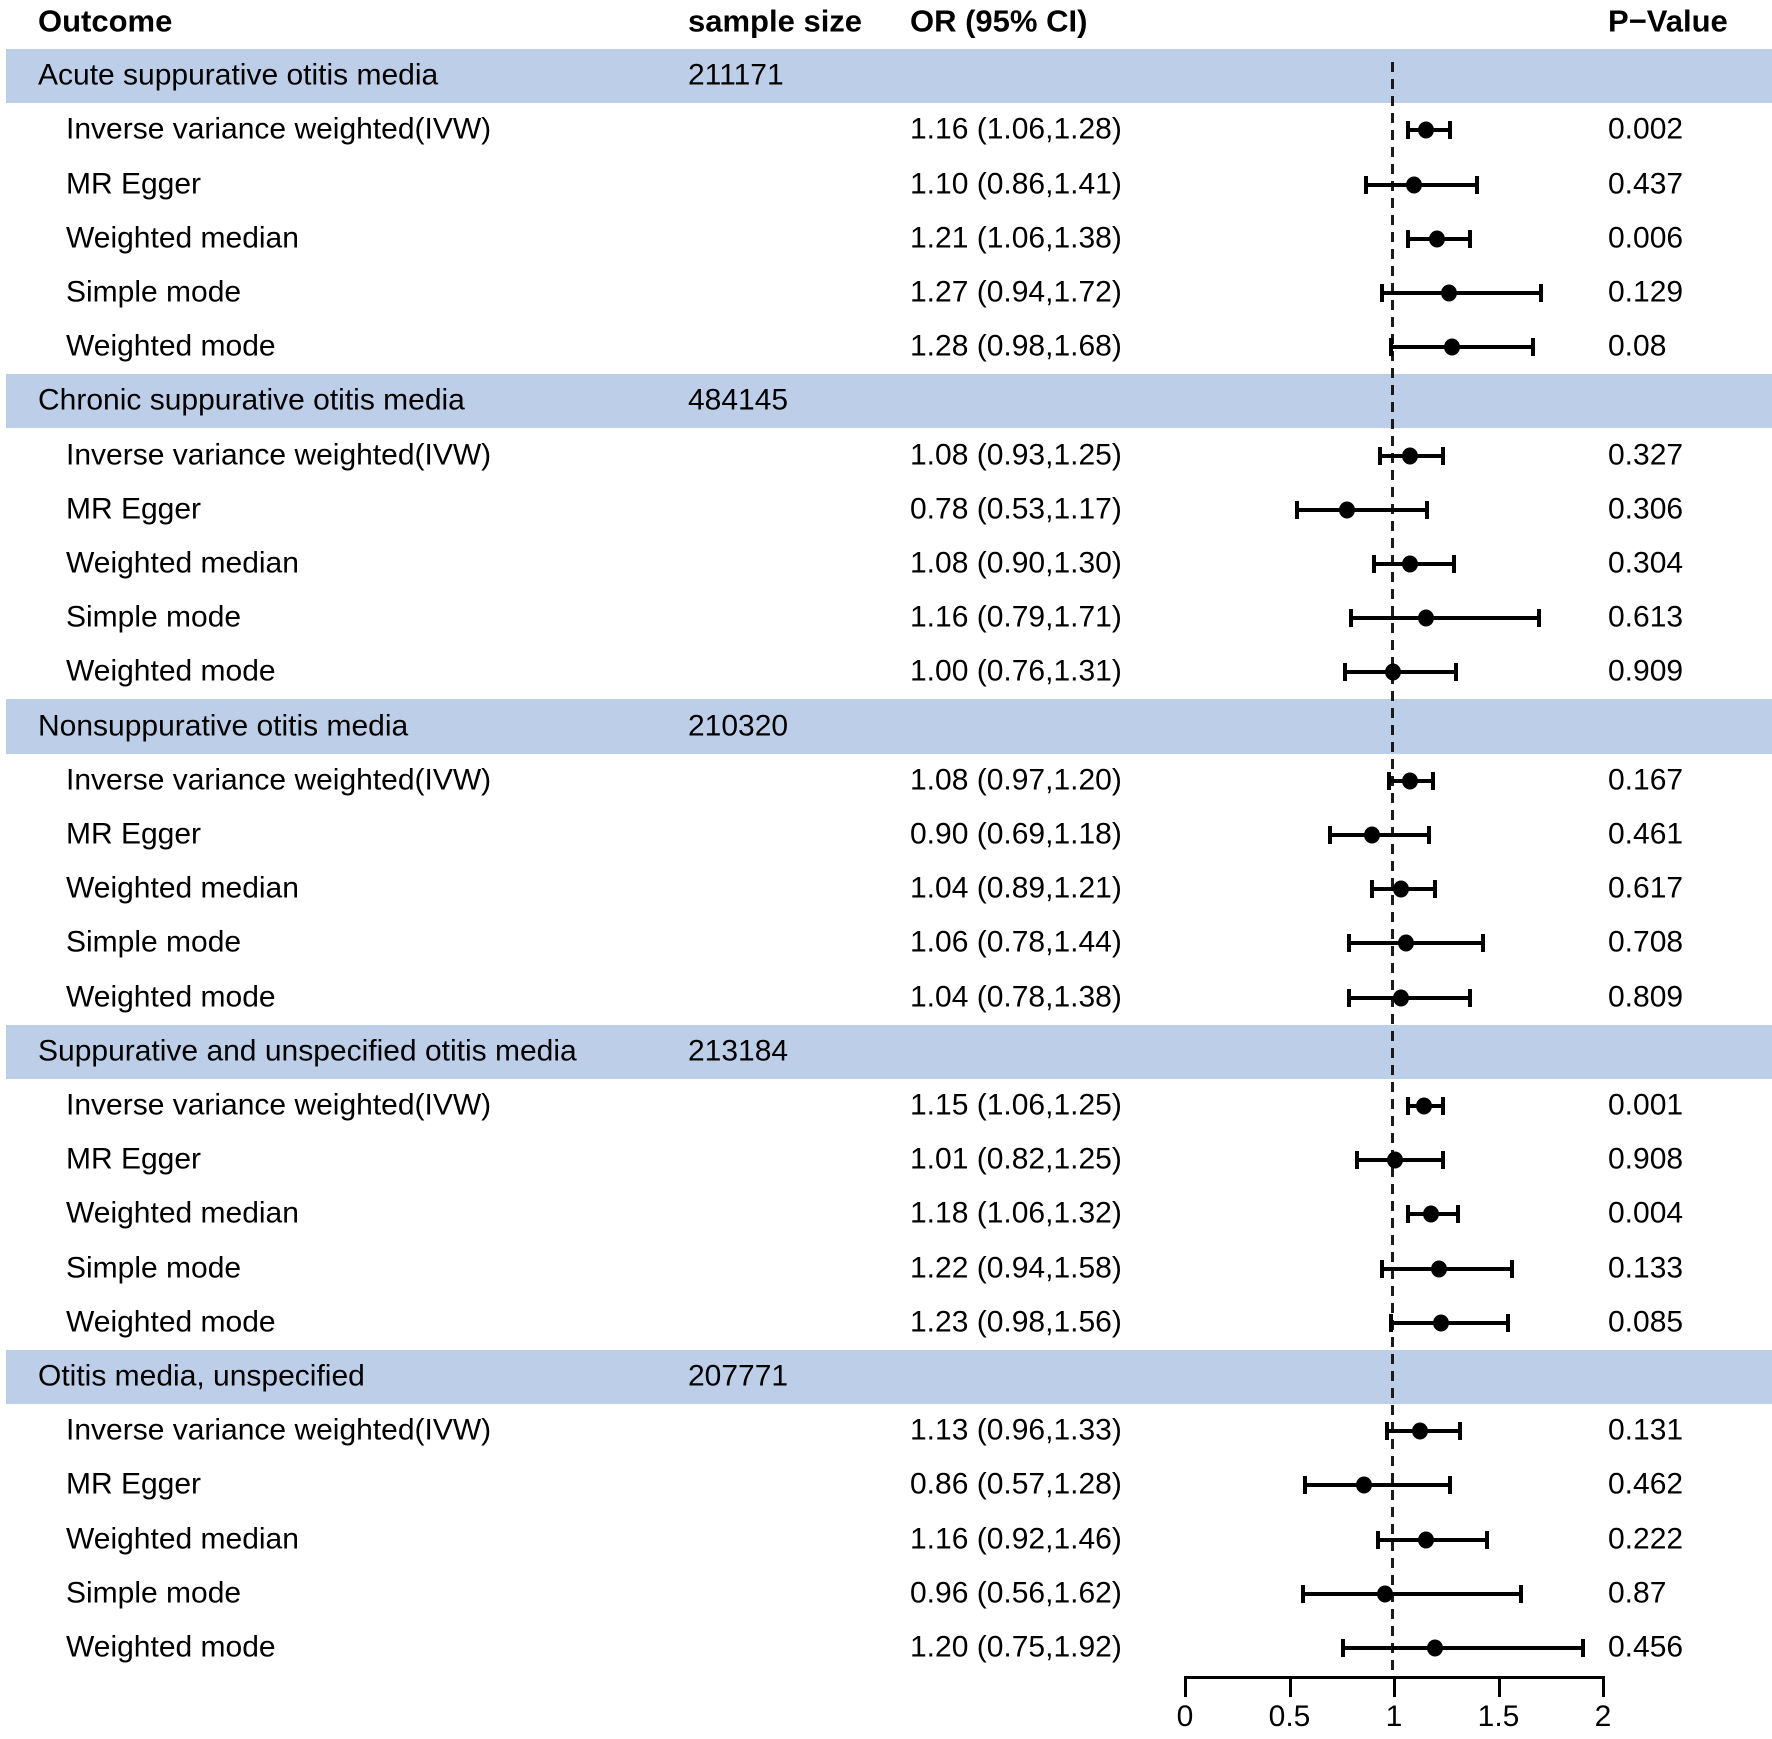  I want to click on p-value: 0.133, so click(1646, 1267).